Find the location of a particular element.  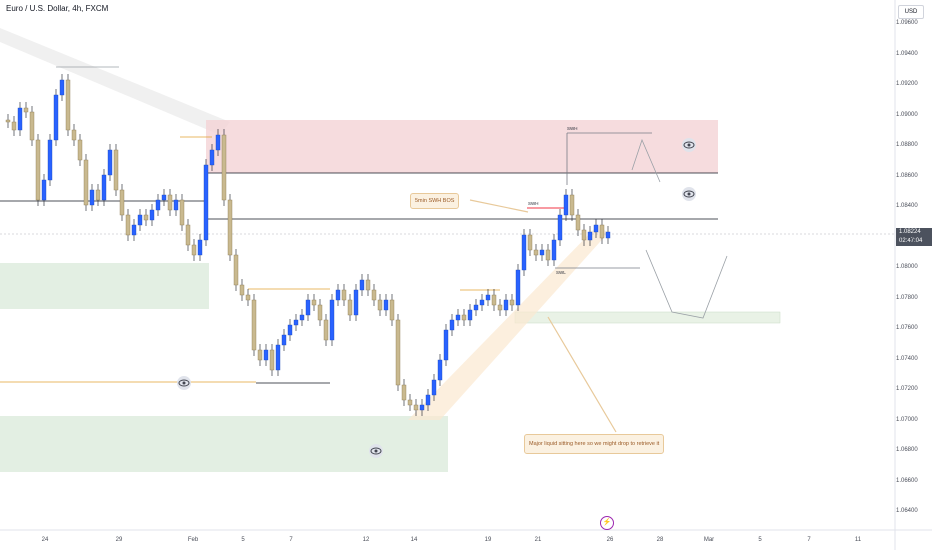

time-tick-label: 7 is located at coordinates (809, 540).